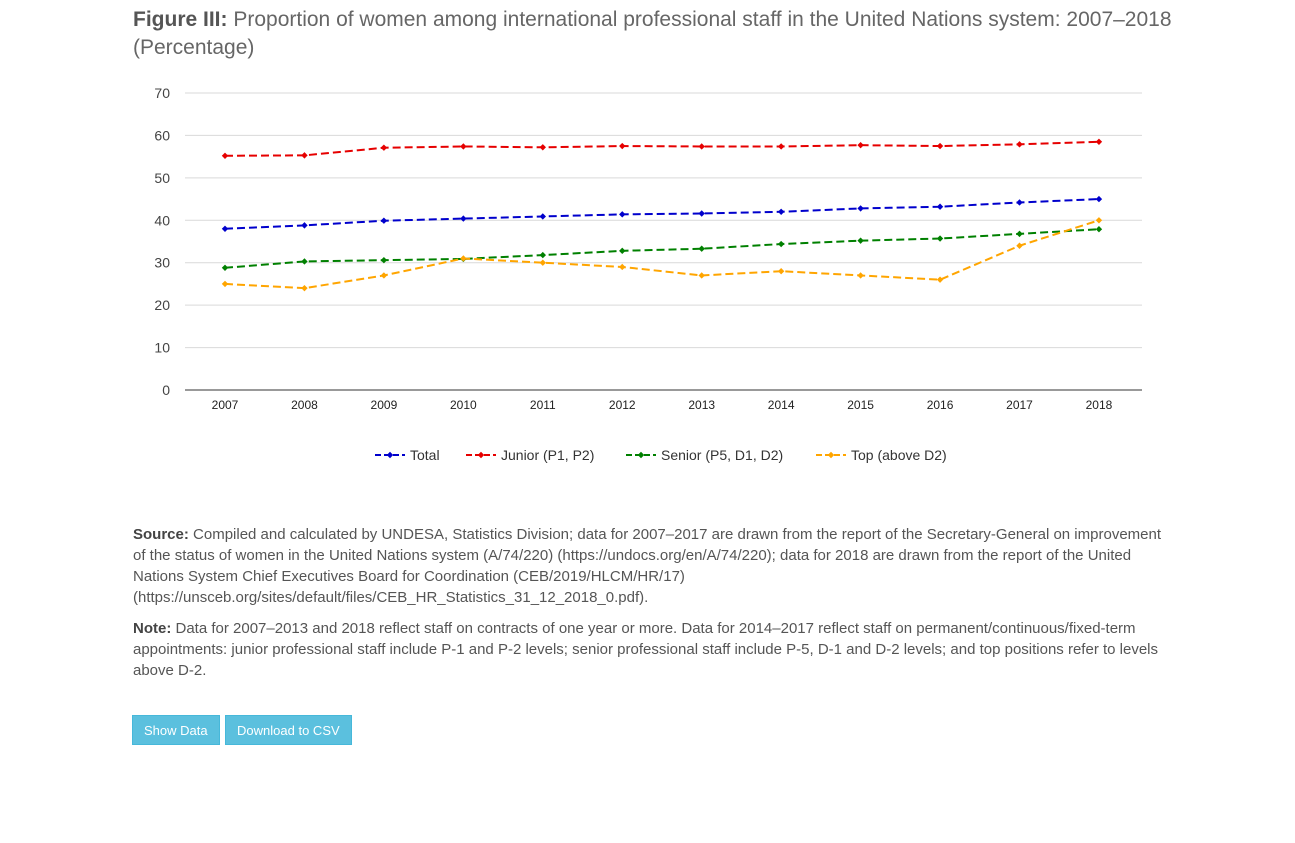  I want to click on legend-item: Top (above D2), so click(881, 455).